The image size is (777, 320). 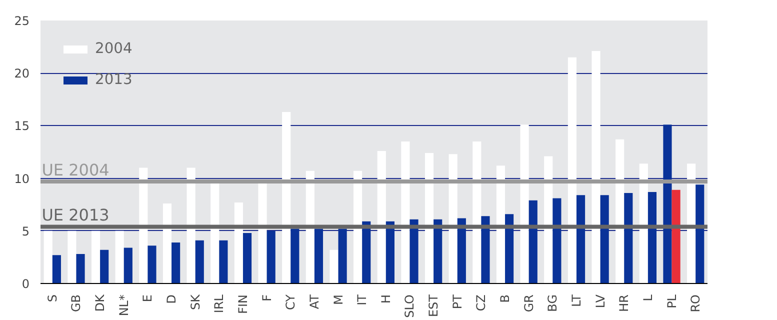 What do you see at coordinates (291, 302) in the screenshot?
I see `x-tick-label: CY` at bounding box center [291, 302].